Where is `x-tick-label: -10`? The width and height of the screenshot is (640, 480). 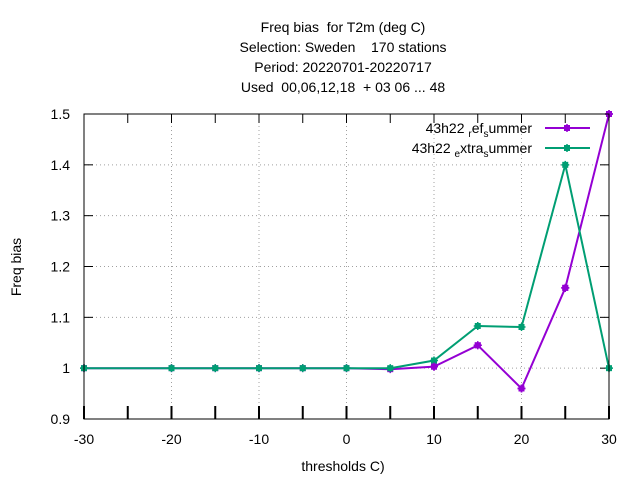
x-tick-label: -10 is located at coordinates (259, 439).